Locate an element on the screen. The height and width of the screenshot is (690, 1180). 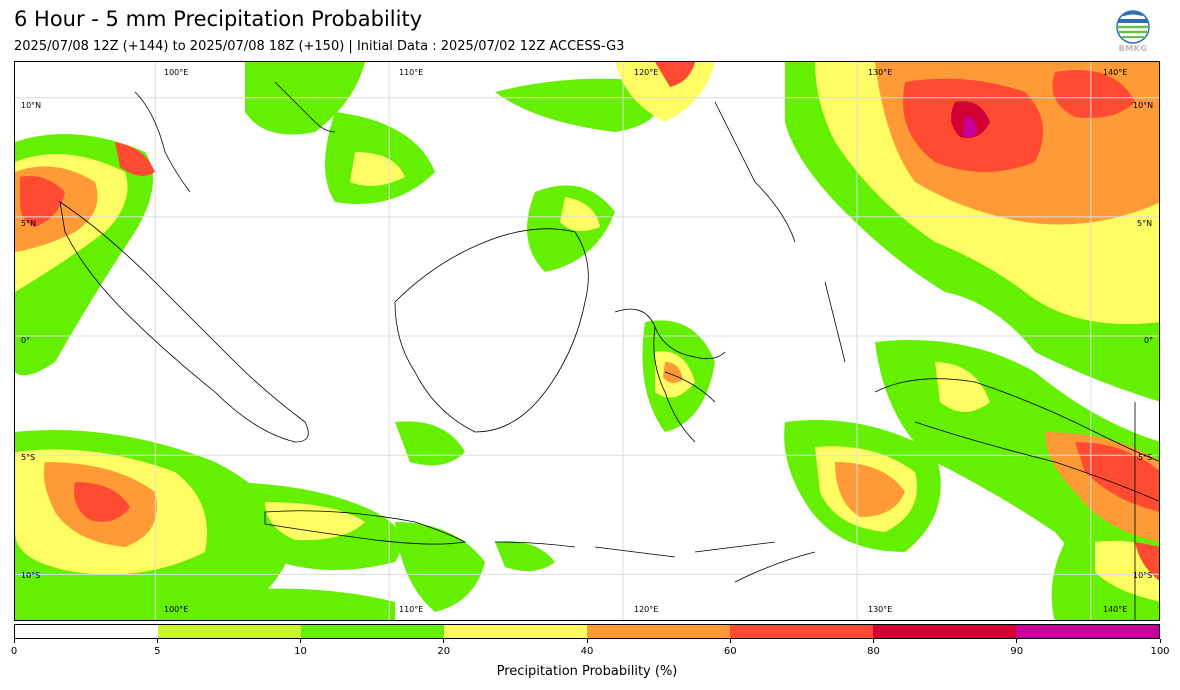
lon-label-bottom-130: 130°E is located at coordinates (880, 609).